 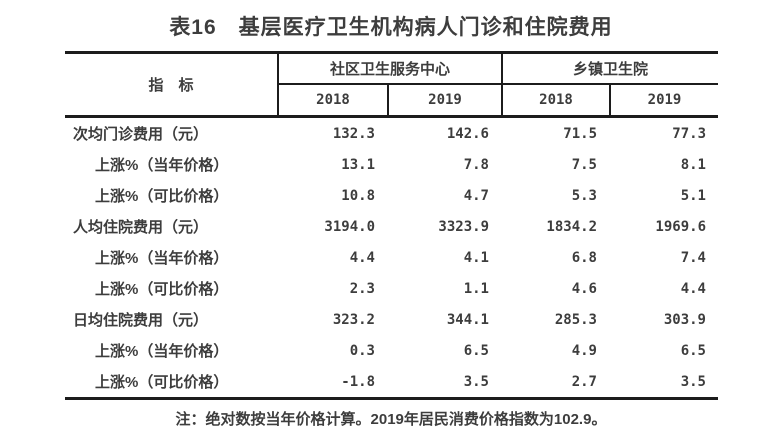 I want to click on value-cell: 3194.0, so click(x=349, y=226).